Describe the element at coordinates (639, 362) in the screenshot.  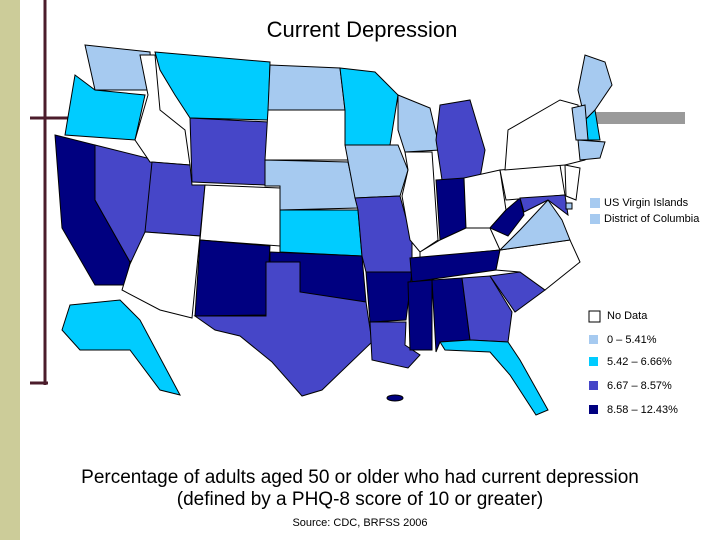
I see `legend-label: 5.42 – 6.66%` at that location.